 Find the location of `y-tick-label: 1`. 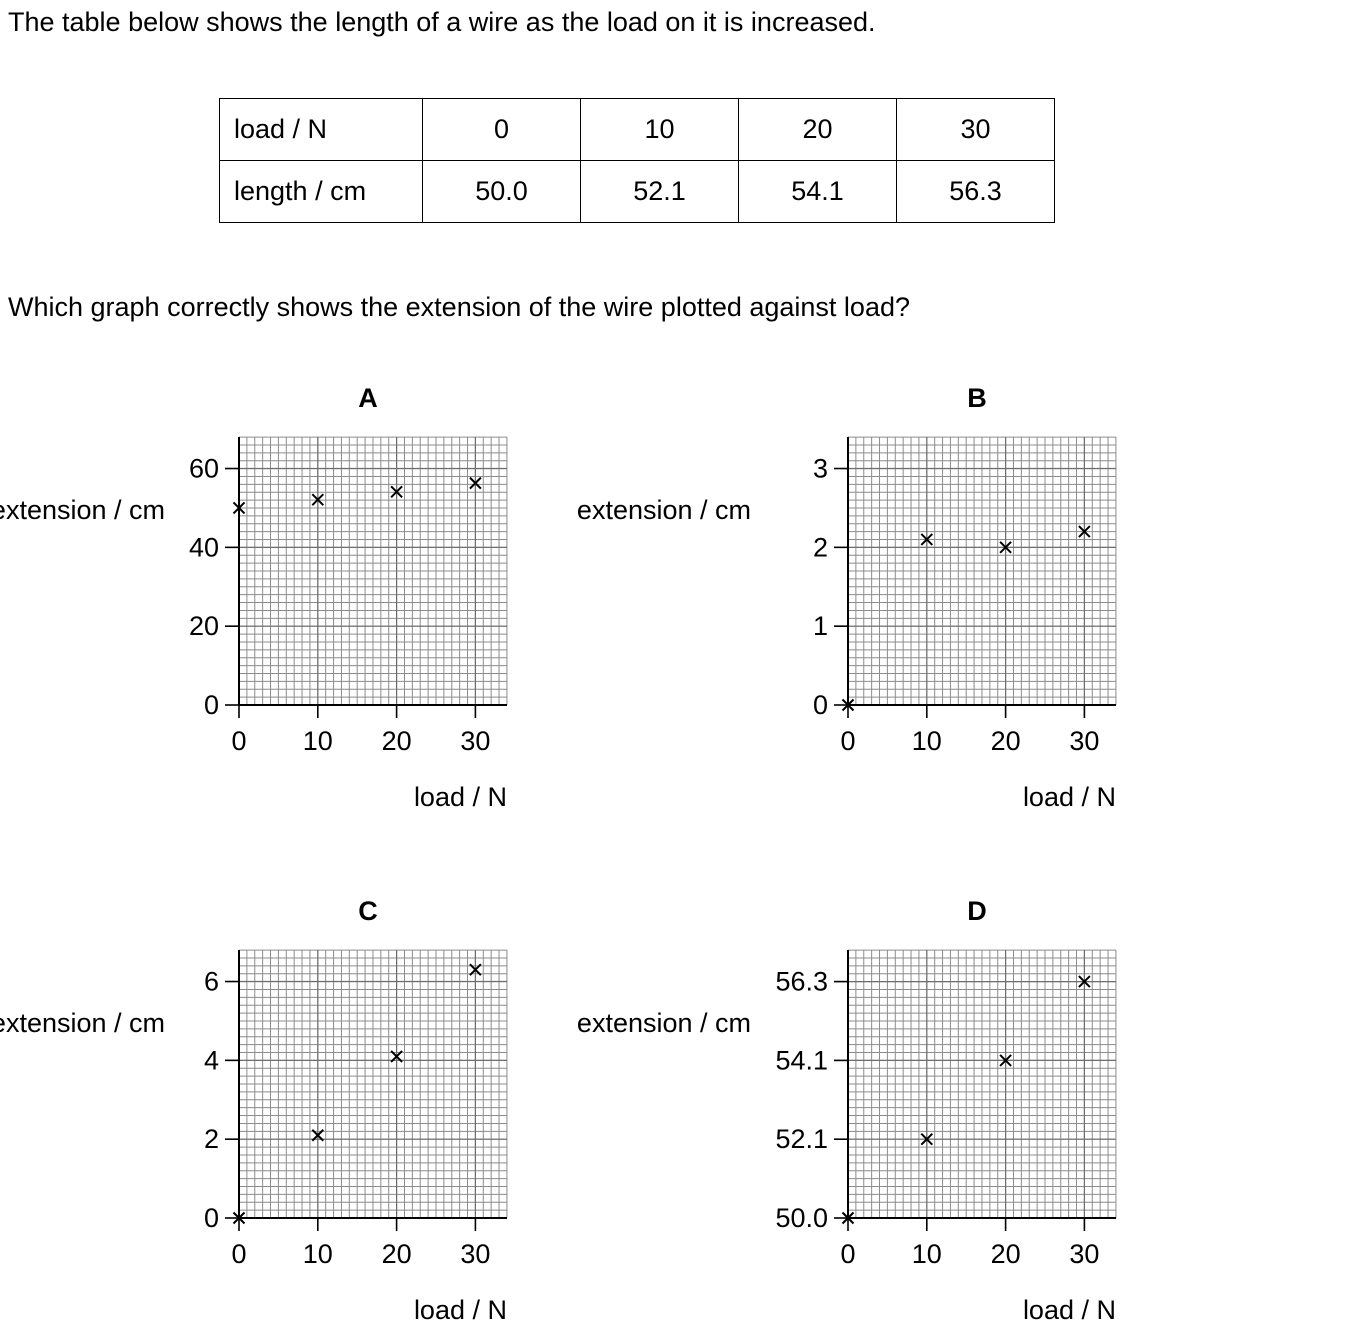

y-tick-label: 1 is located at coordinates (820, 626).